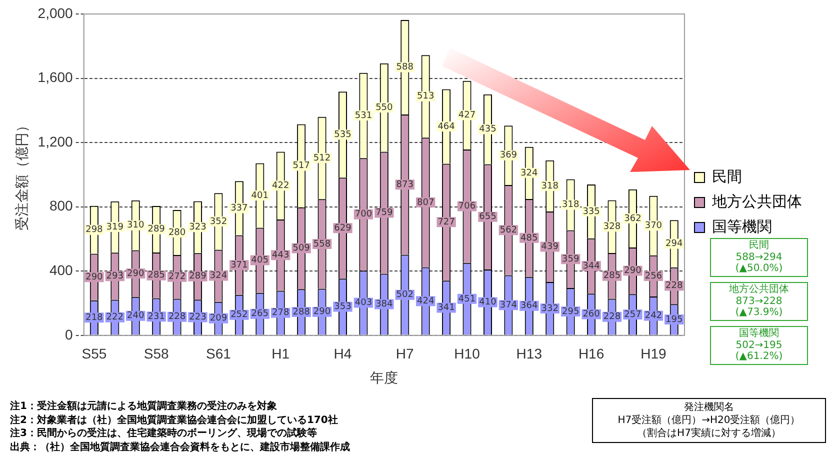 The image size is (832, 474). What do you see at coordinates (301, 249) in the screenshot?
I see `data-label: 509` at bounding box center [301, 249].